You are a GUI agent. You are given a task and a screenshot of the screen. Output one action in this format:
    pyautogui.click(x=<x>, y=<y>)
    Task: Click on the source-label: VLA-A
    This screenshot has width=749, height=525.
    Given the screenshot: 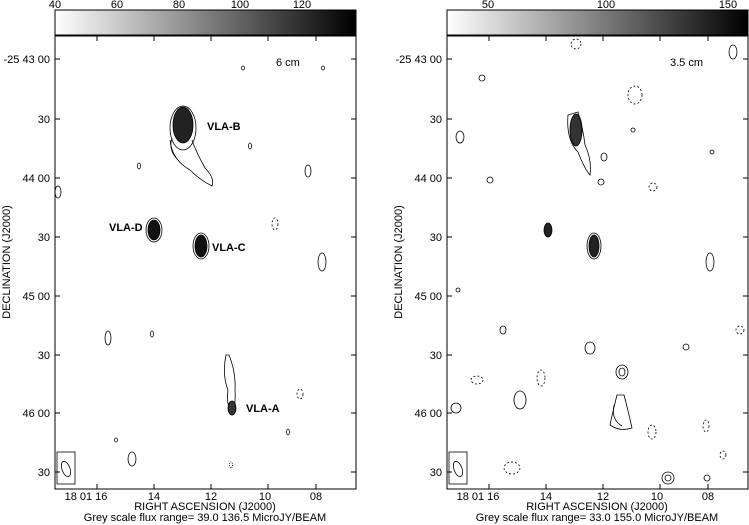 What is the action you would take?
    pyautogui.click(x=263, y=409)
    